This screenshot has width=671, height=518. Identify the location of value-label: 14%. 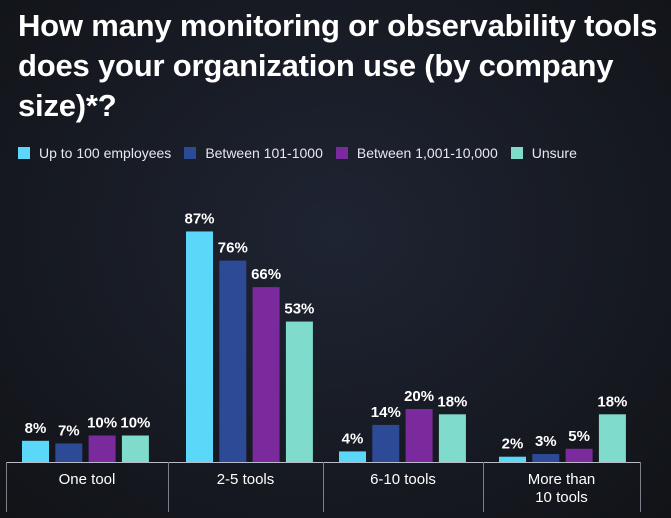
(386, 412).